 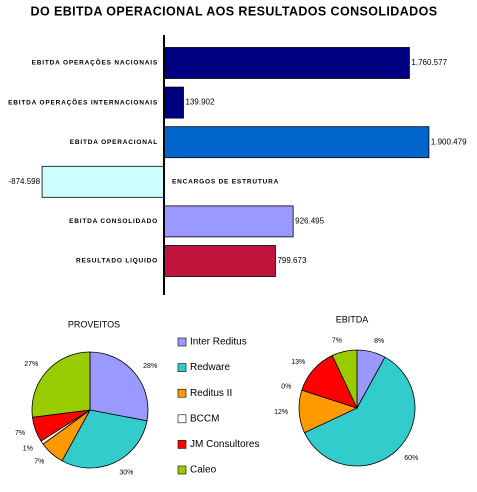 I want to click on pie-title: PROVEITOS, so click(x=94, y=324).